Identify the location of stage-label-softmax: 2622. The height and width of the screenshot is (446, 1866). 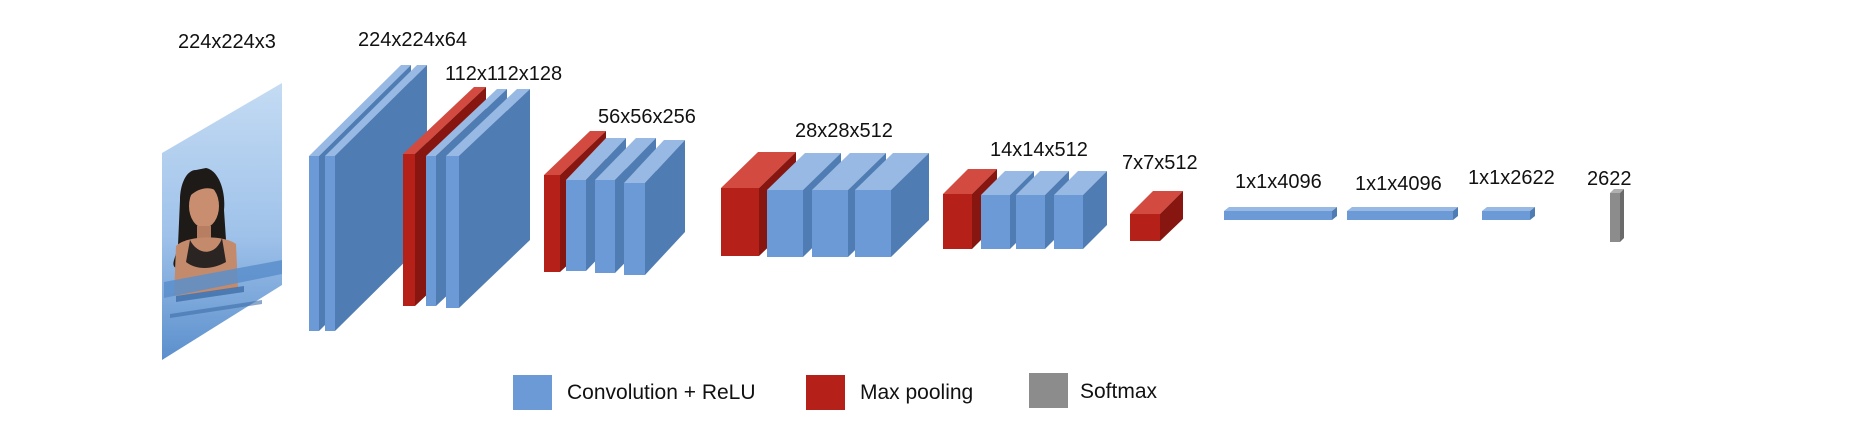
(1609, 179).